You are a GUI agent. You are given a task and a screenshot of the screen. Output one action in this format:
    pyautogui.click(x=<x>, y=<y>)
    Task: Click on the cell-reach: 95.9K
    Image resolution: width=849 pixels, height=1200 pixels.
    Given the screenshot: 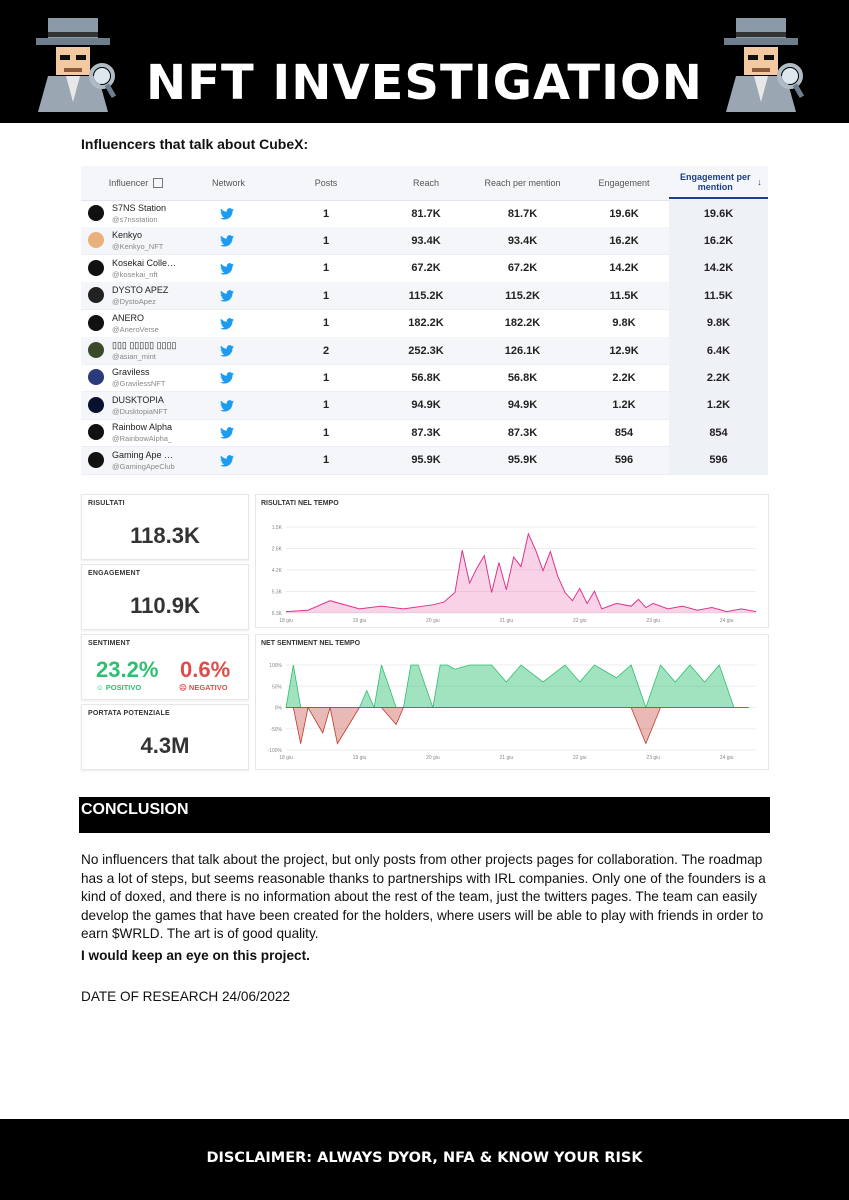 What is the action you would take?
    pyautogui.click(x=426, y=460)
    